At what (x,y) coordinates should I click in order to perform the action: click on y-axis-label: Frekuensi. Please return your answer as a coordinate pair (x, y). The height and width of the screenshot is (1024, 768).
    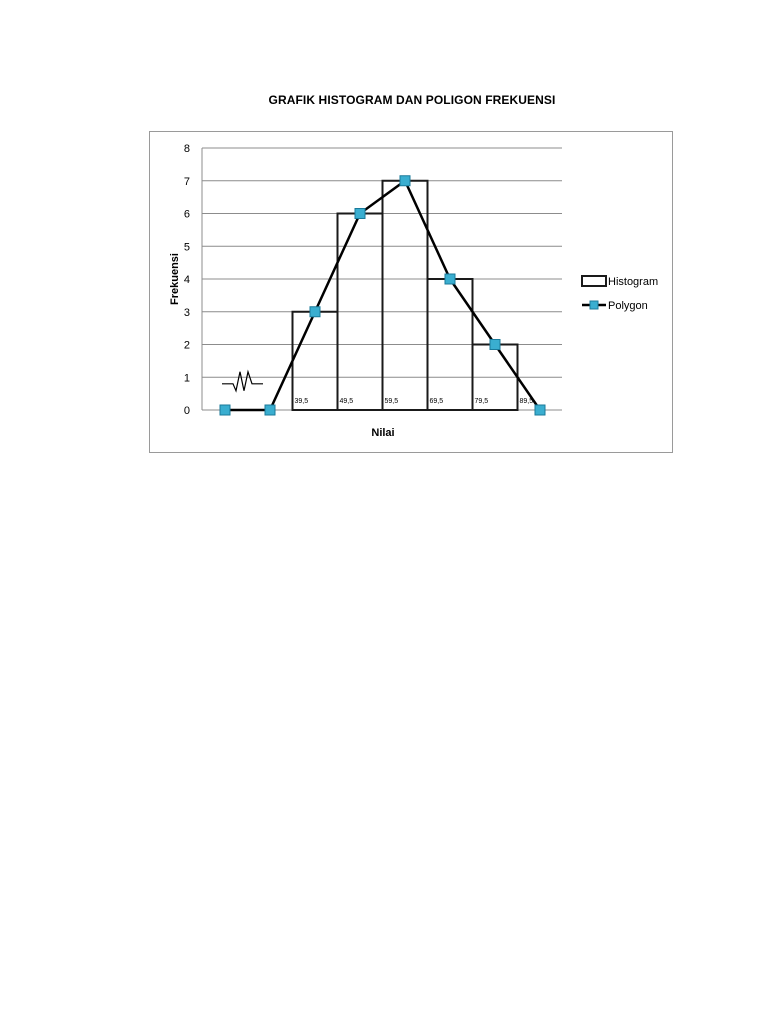
    Looking at the image, I should click on (175, 279).